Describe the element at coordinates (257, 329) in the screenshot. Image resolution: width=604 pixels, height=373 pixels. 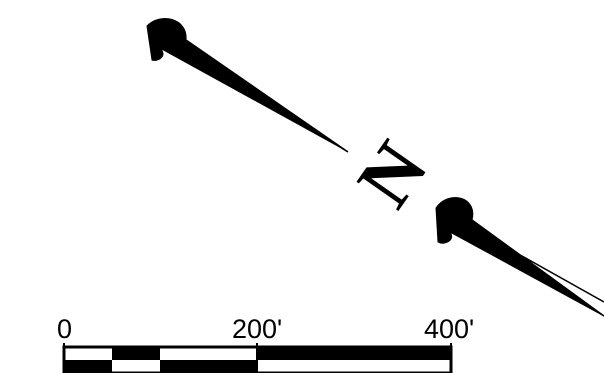
I see `scale-label-200: 200'` at that location.